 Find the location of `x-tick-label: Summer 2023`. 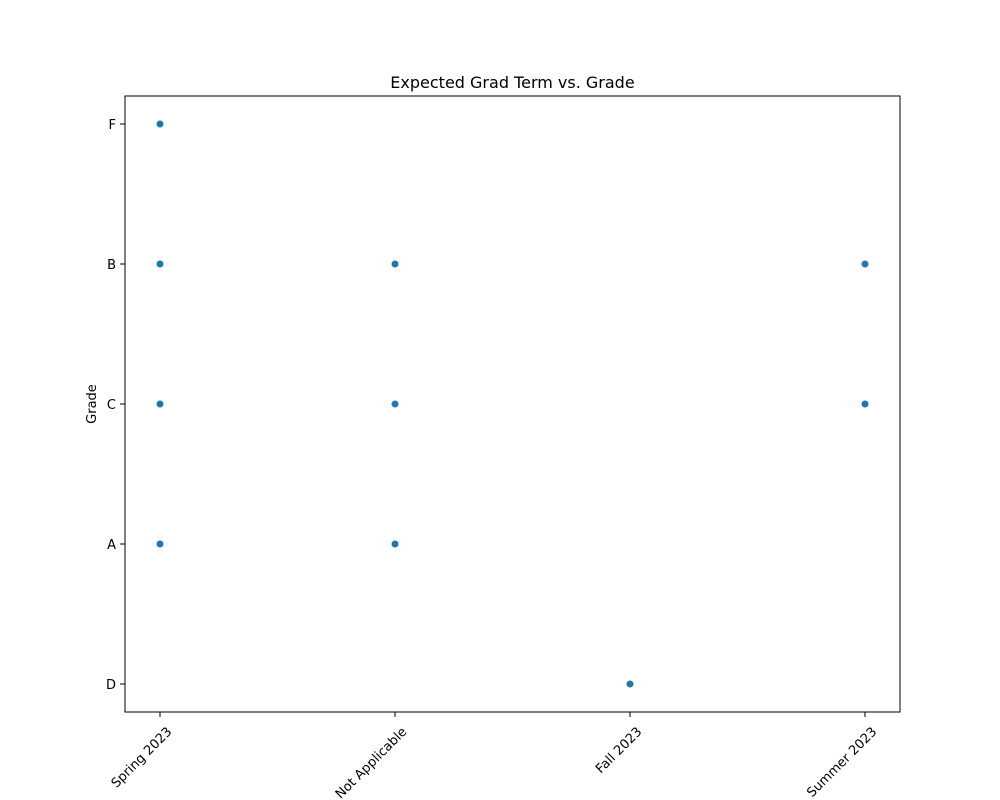

x-tick-label: Summer 2023 is located at coordinates (842, 762).